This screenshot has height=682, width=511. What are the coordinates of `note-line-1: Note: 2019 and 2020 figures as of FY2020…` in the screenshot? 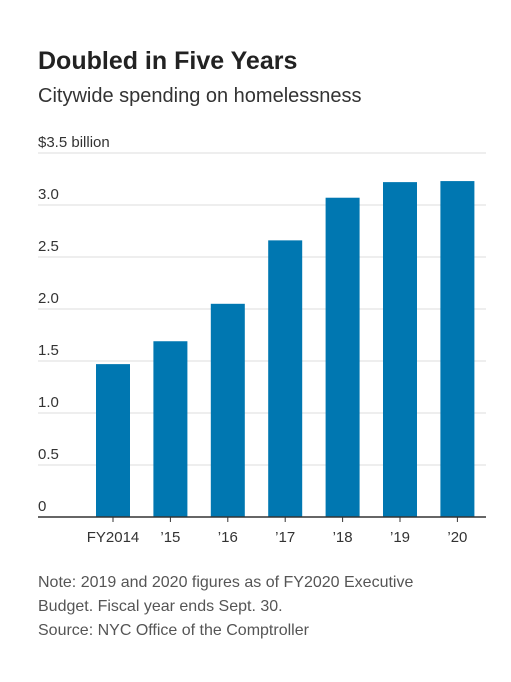 It's located at (226, 582).